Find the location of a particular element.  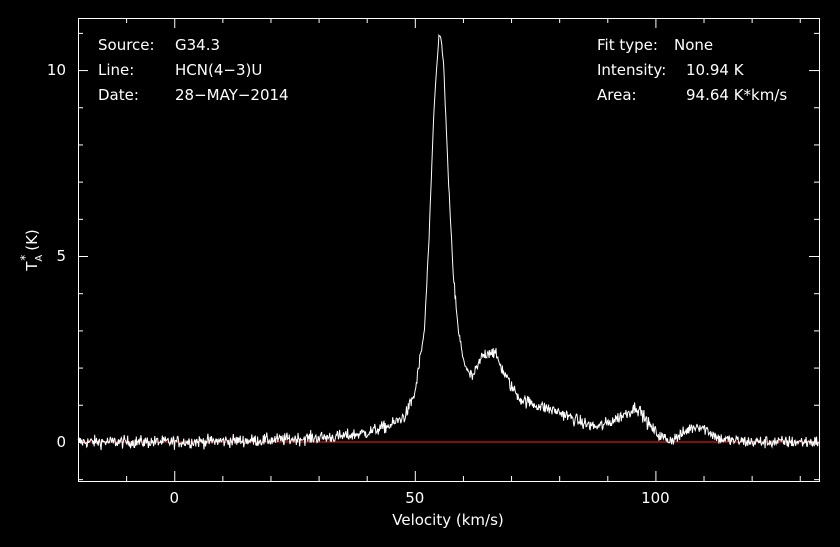

date-value: 28−MAY−2014 is located at coordinates (232, 95).